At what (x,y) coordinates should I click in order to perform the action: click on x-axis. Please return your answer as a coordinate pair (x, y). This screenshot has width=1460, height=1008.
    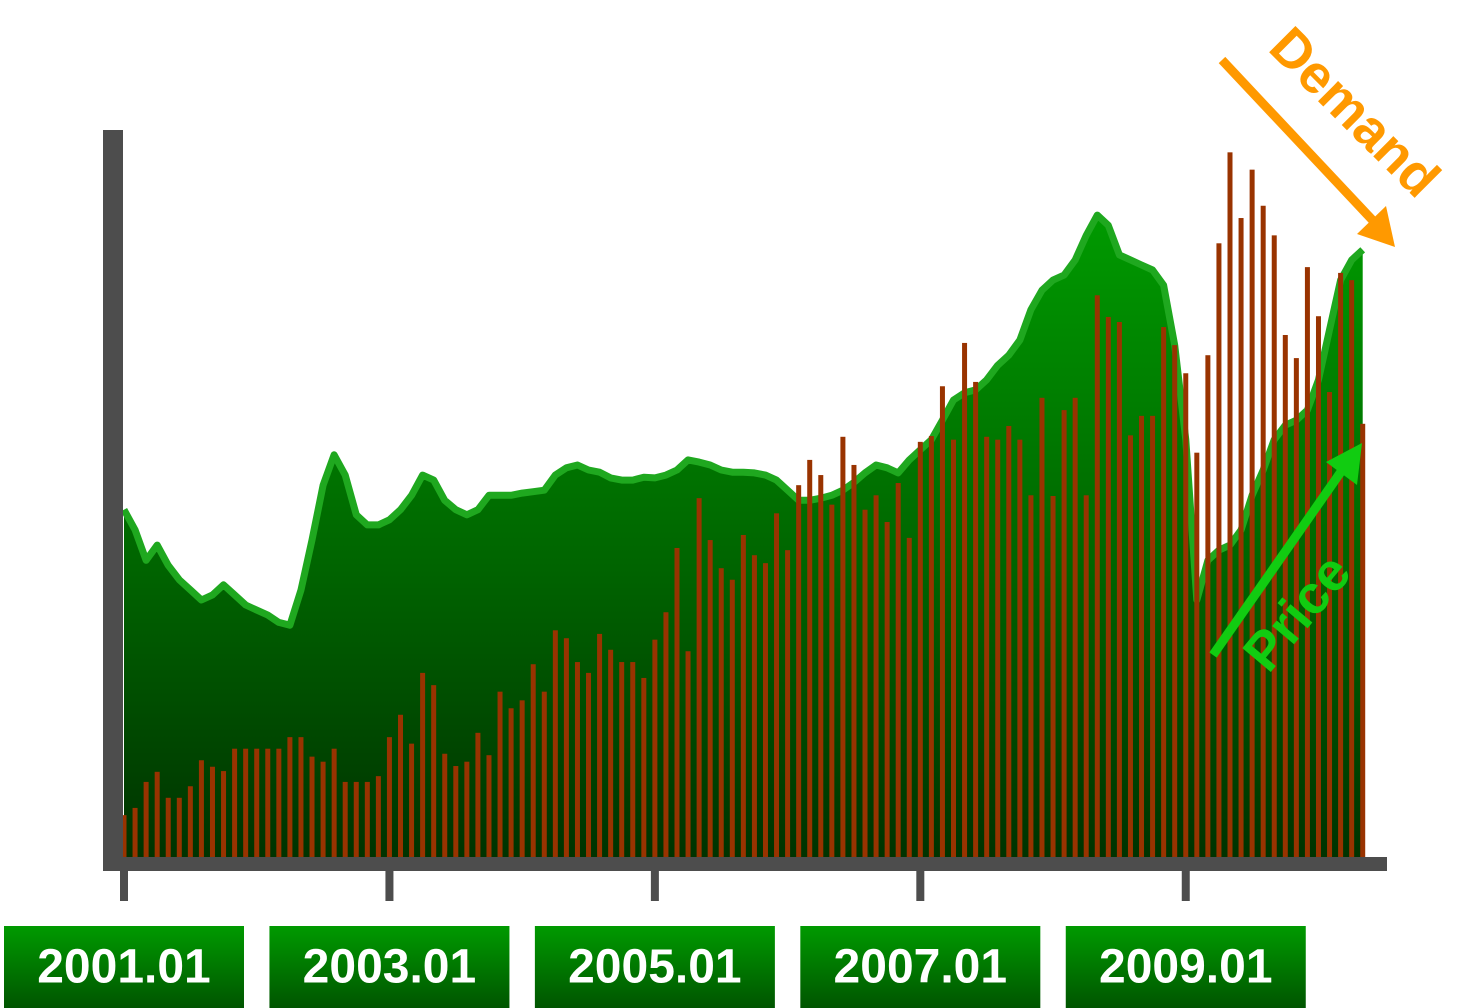
    Looking at the image, I should click on (745, 864).